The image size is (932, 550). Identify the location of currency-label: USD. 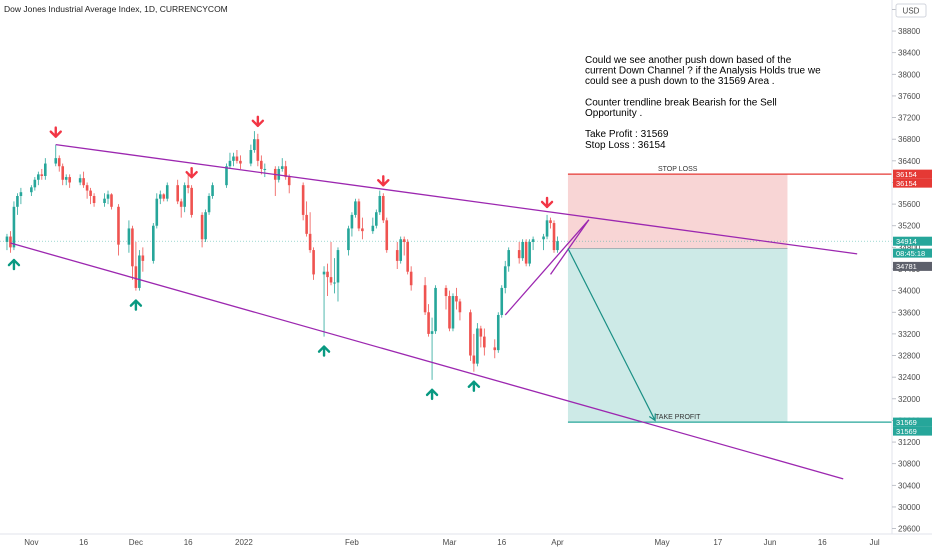
(911, 11).